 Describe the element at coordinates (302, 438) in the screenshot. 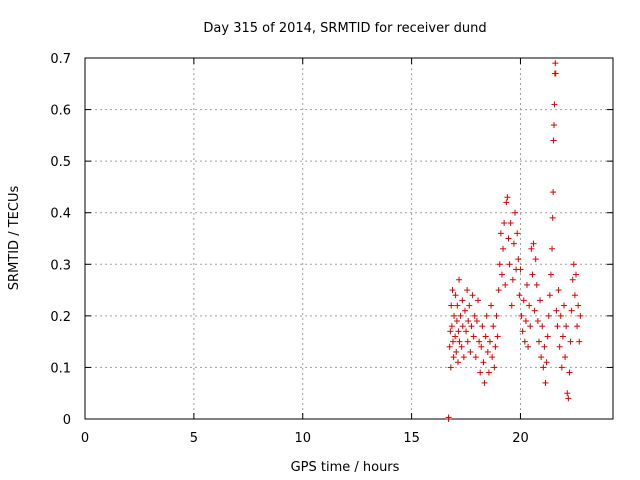

I see `x-tick-label: 10` at that location.